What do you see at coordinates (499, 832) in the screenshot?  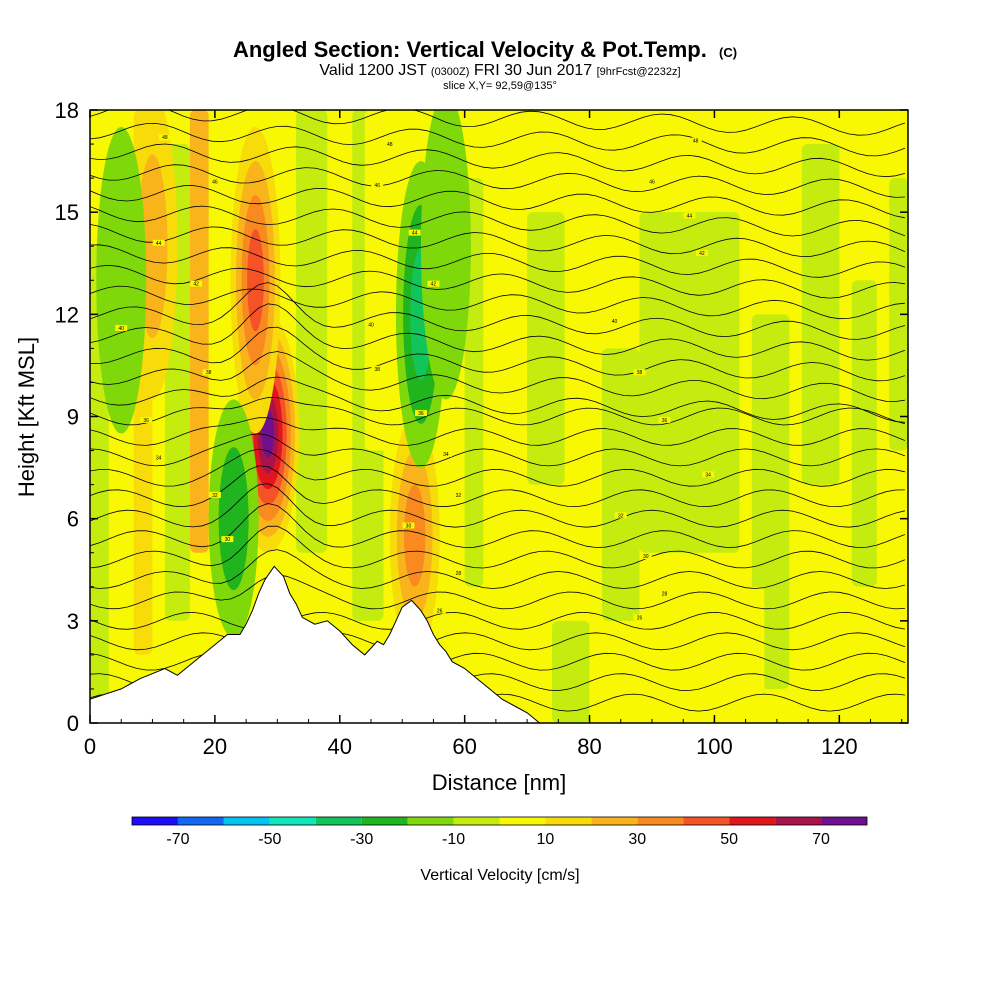 I see `colorbar: -70 -50 -30 -10 10 30 50 70` at bounding box center [499, 832].